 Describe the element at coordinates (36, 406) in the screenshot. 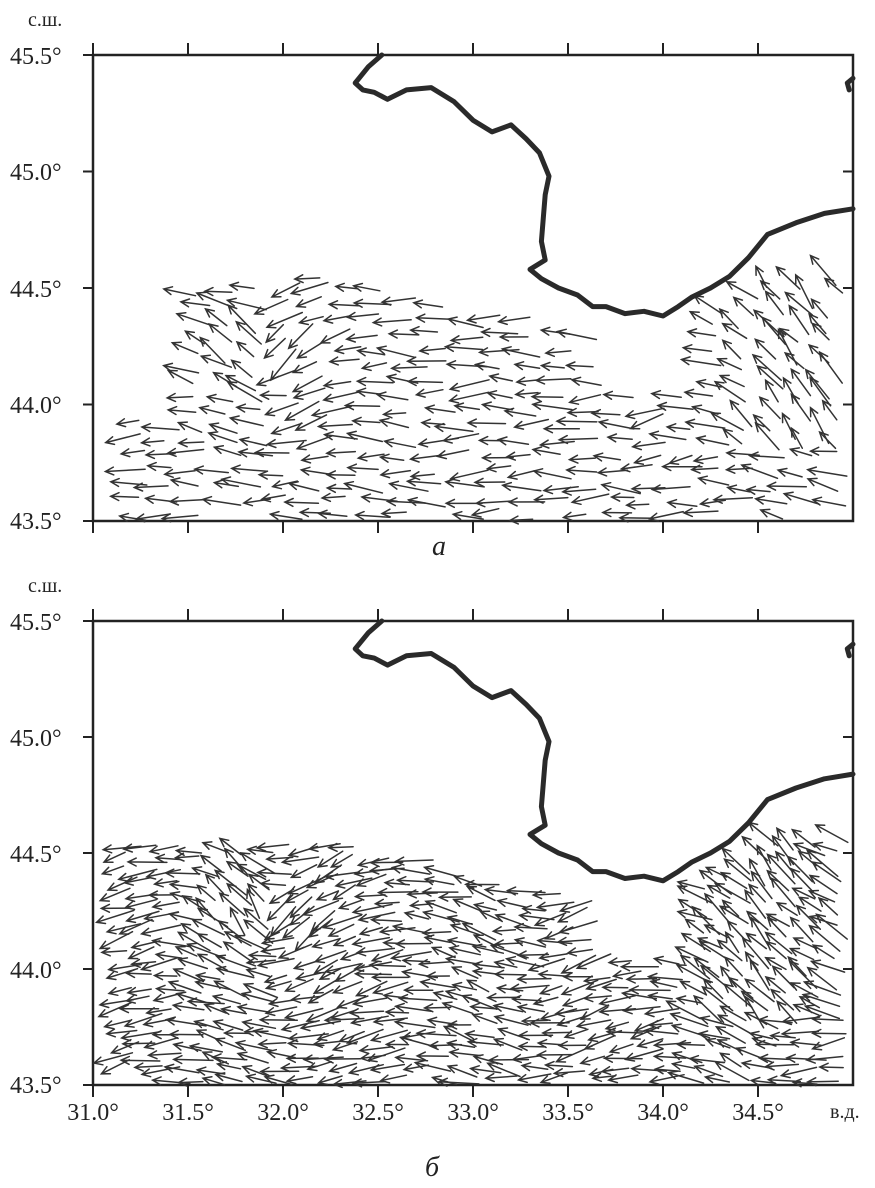

I see `lat-tick-label: 44.0°` at that location.